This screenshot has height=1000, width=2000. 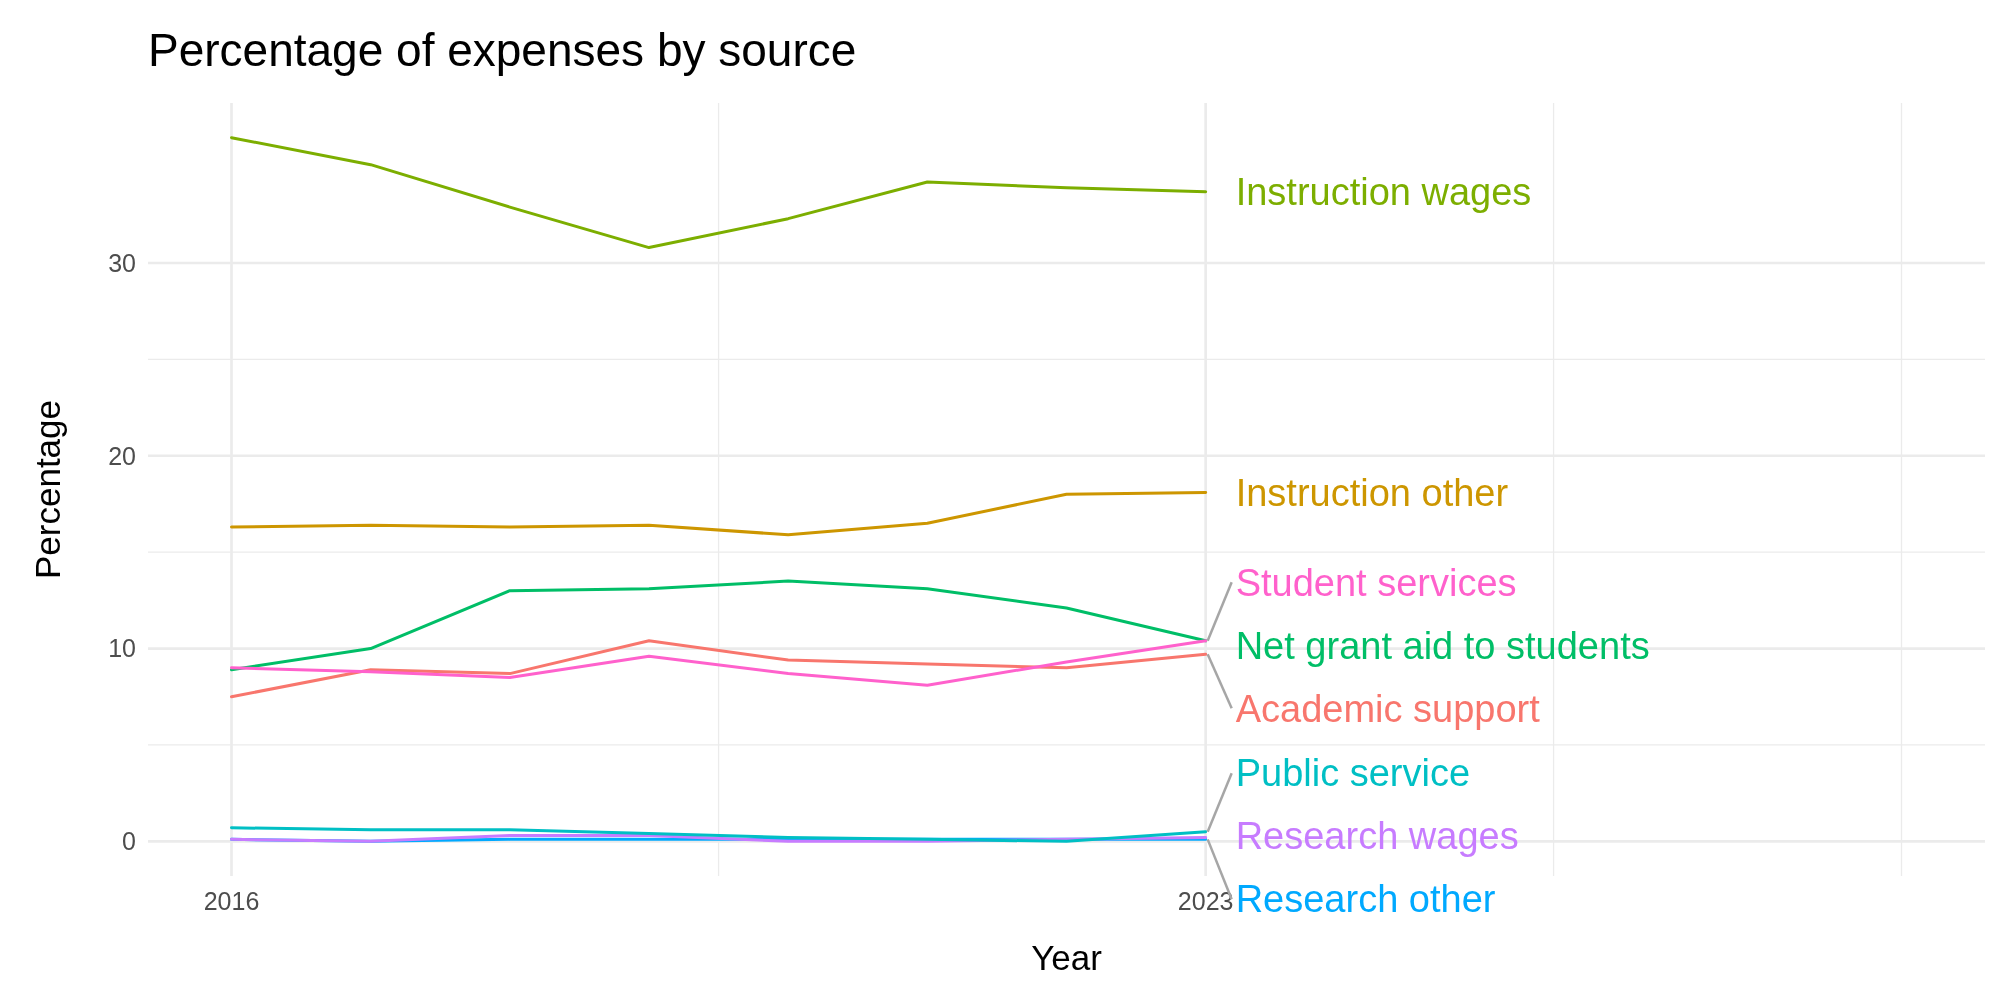 I want to click on x-tick-label: 2023, so click(x=1205, y=901).